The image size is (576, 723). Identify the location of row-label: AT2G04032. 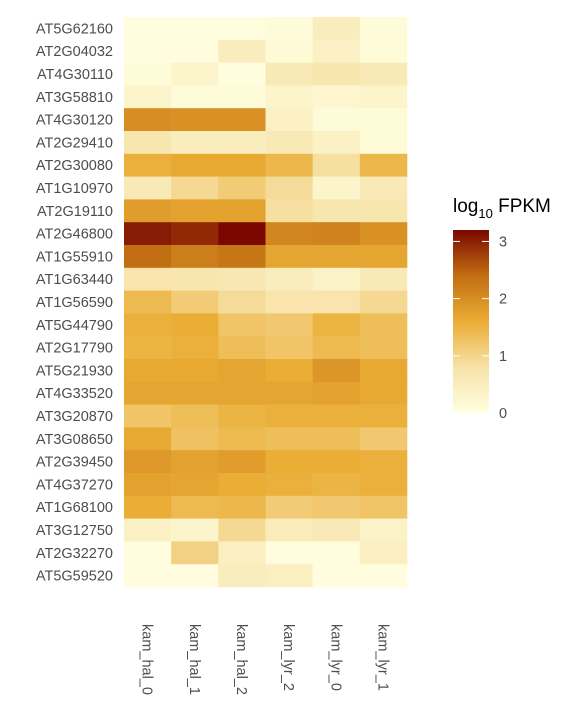
(74, 52).